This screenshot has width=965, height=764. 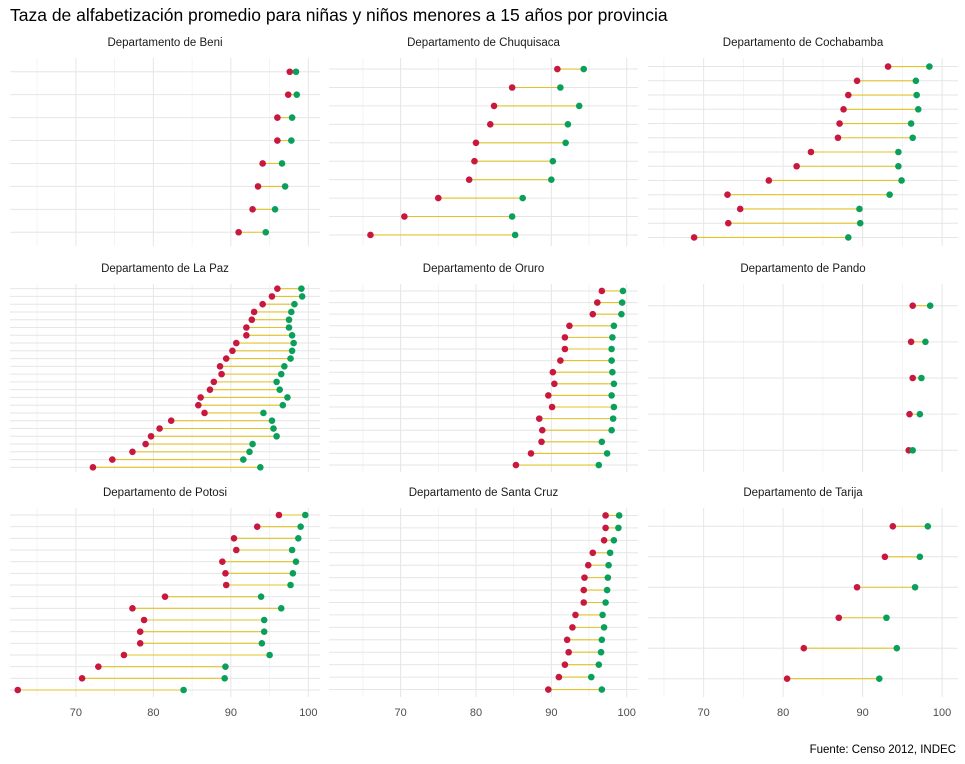 What do you see at coordinates (704, 713) in the screenshot?
I see `x-tick-label: 70` at bounding box center [704, 713].